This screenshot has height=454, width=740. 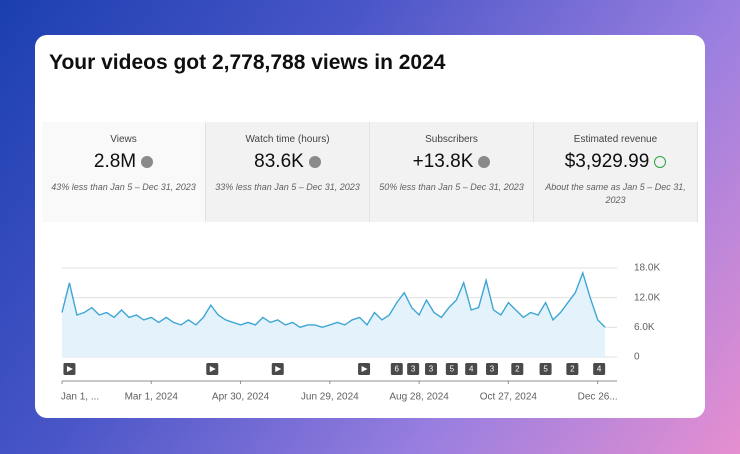 I want to click on metric-label: Estimated revenue, so click(x=615, y=139).